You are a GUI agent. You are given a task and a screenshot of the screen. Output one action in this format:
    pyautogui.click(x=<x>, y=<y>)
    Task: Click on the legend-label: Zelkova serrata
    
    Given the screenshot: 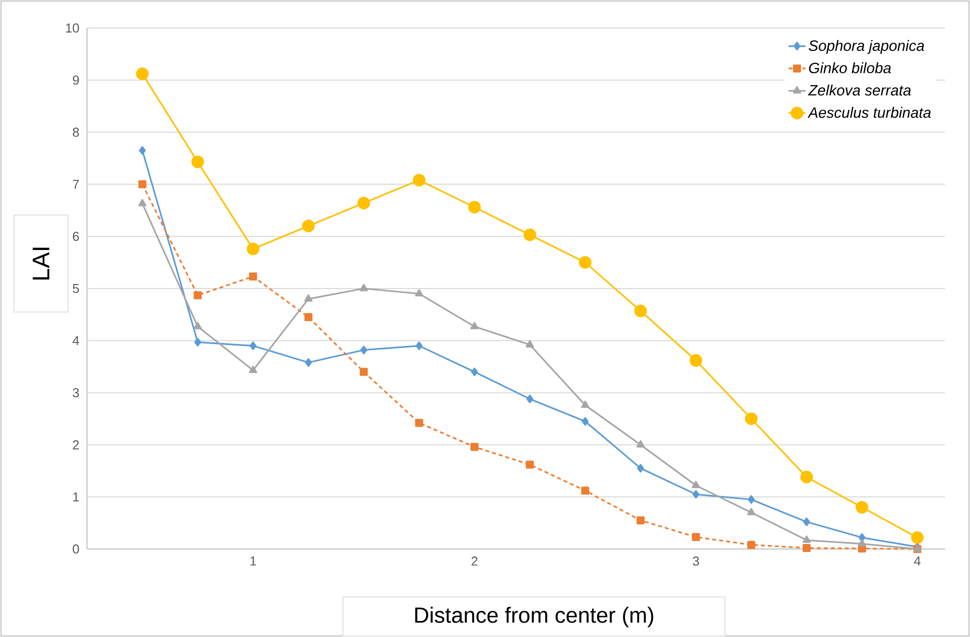 What is the action you would take?
    pyautogui.click(x=859, y=90)
    